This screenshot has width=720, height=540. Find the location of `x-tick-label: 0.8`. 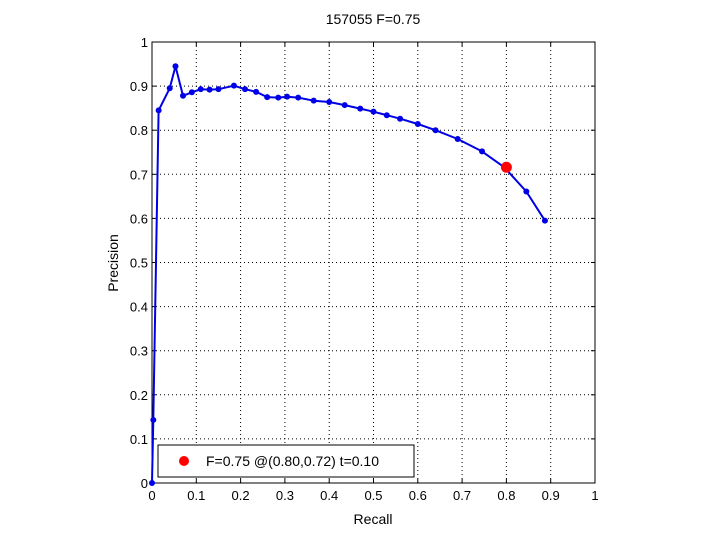

x-tick-label: 0.8 is located at coordinates (506, 495).